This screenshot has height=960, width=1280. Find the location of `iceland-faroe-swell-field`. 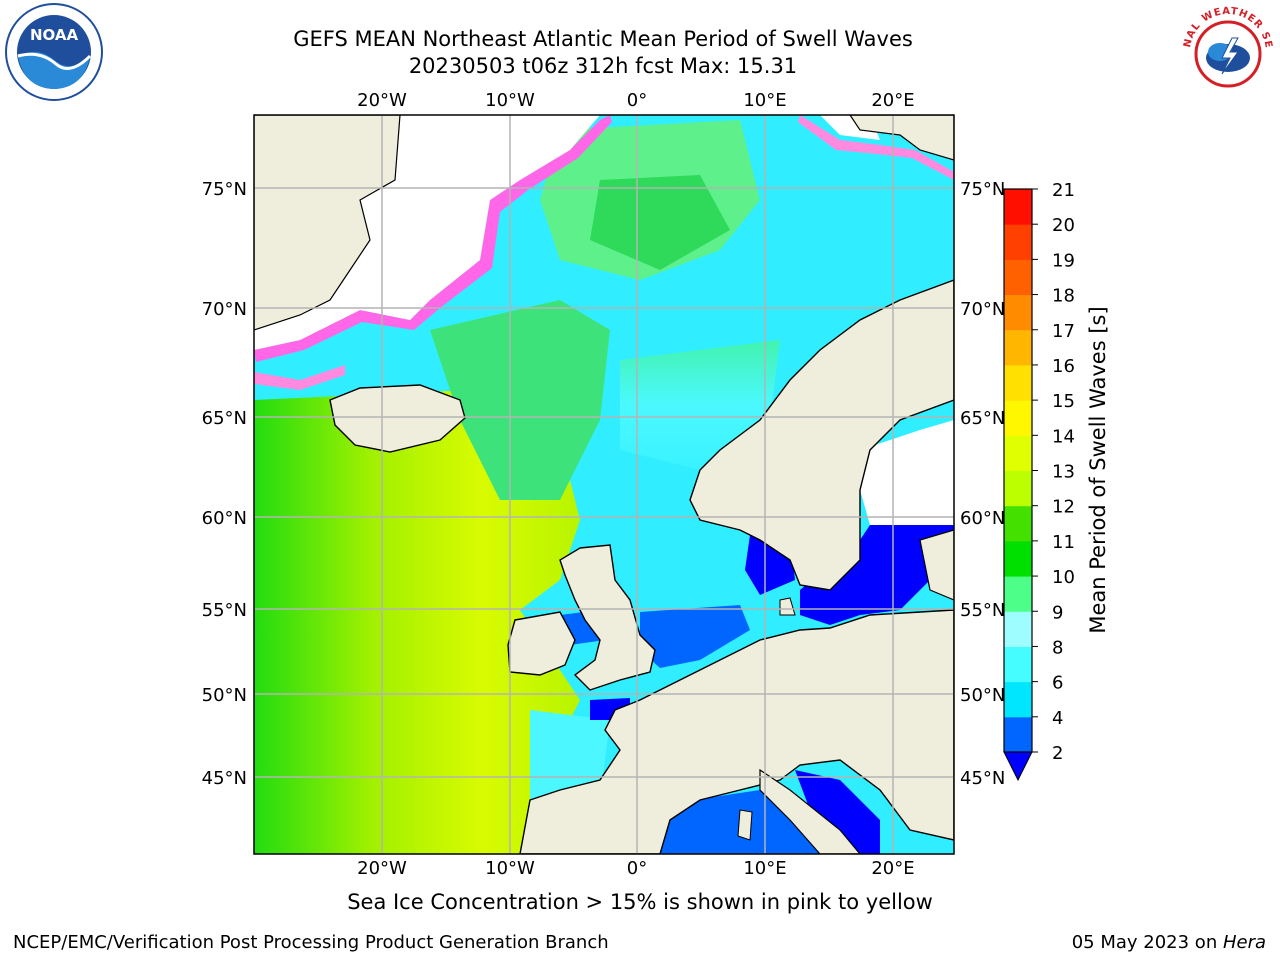

iceland-faroe-swell-field is located at coordinates (520, 400).